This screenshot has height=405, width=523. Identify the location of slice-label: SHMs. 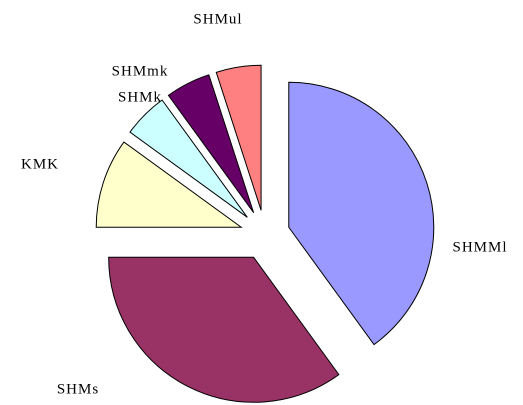
(78, 389).